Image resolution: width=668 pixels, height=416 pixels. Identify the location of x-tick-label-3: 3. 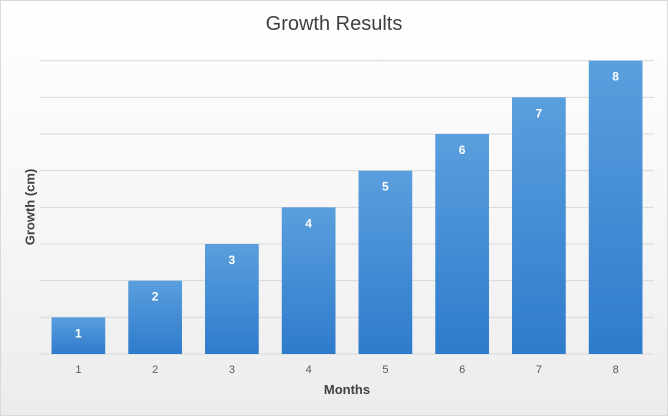
(232, 370).